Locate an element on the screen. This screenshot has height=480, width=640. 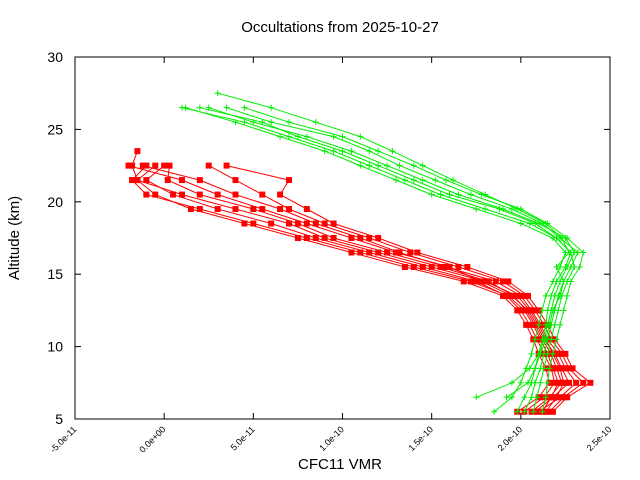
x-tick-label: 1.0e-10 is located at coordinates (331, 438).